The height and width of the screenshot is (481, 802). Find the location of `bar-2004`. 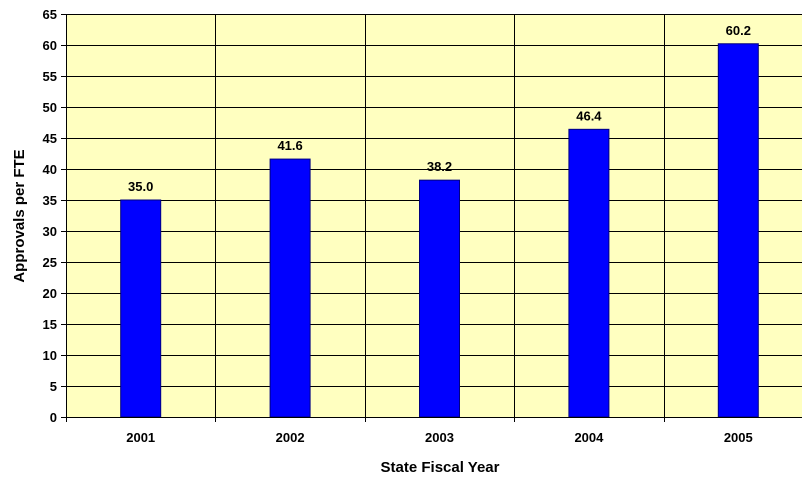

bar-2004 is located at coordinates (589, 273).